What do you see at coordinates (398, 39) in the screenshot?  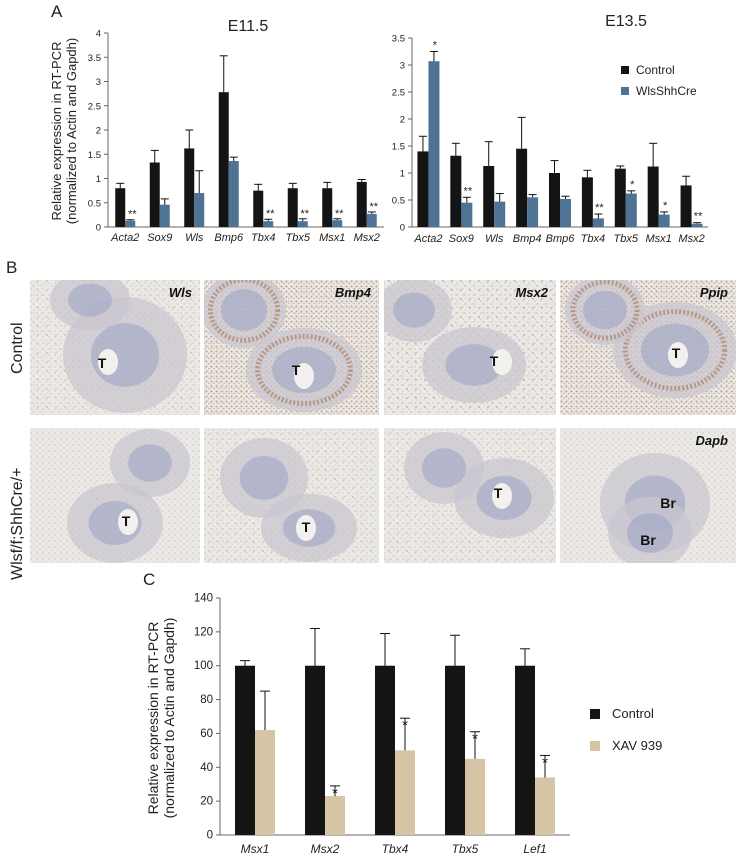 I see `y-tick-label: 3.5` at bounding box center [398, 39].